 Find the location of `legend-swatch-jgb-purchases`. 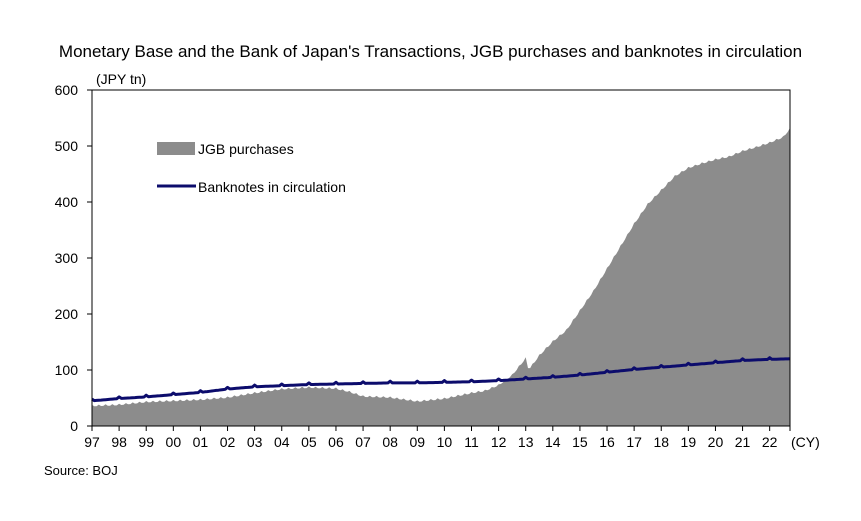

legend-swatch-jgb-purchases is located at coordinates (176, 148).